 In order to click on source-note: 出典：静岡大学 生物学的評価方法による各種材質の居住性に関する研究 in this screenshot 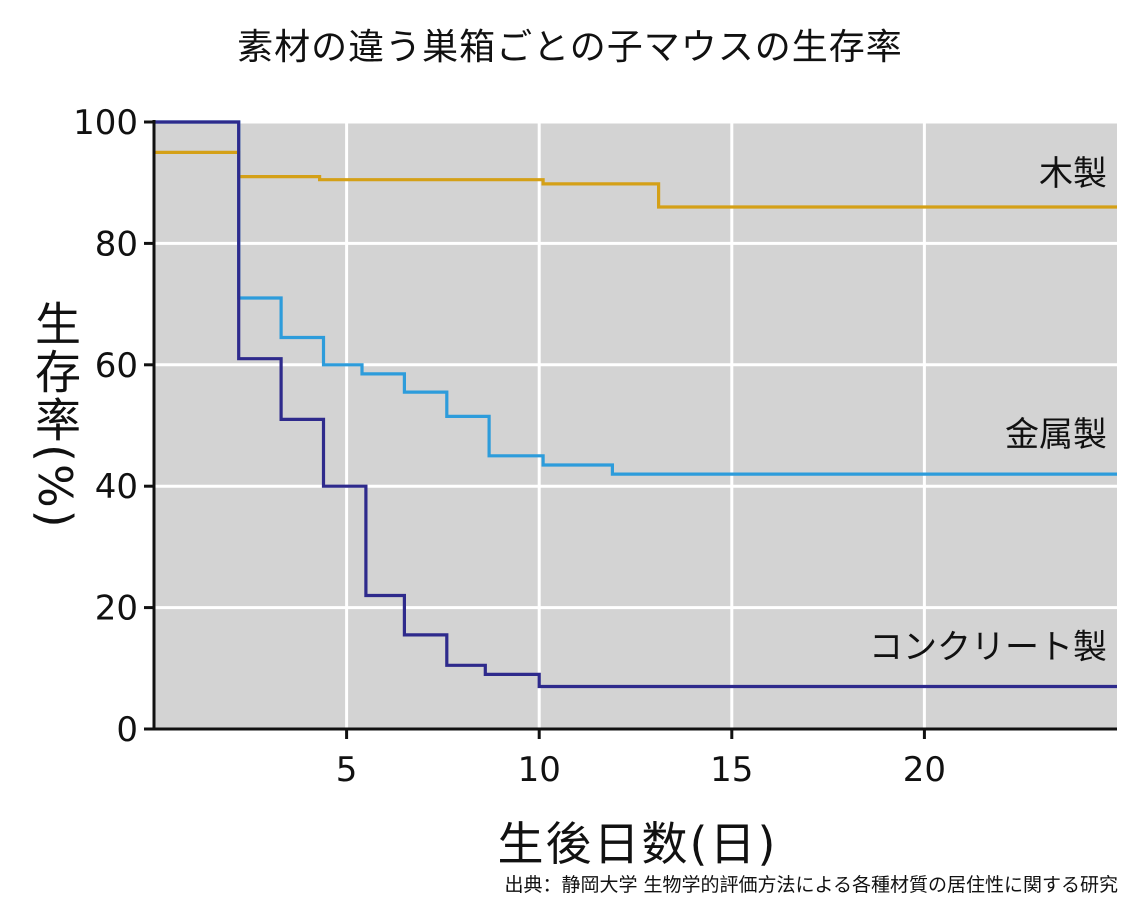, I will do `click(811, 885)`.